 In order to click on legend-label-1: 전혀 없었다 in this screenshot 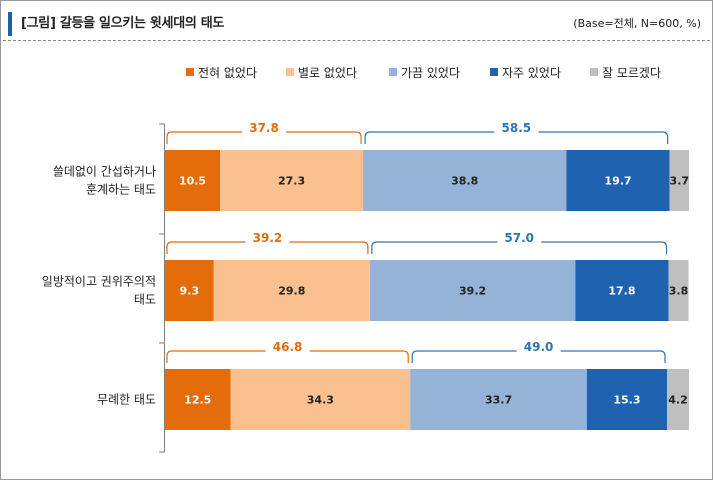, I will do `click(227, 73)`.